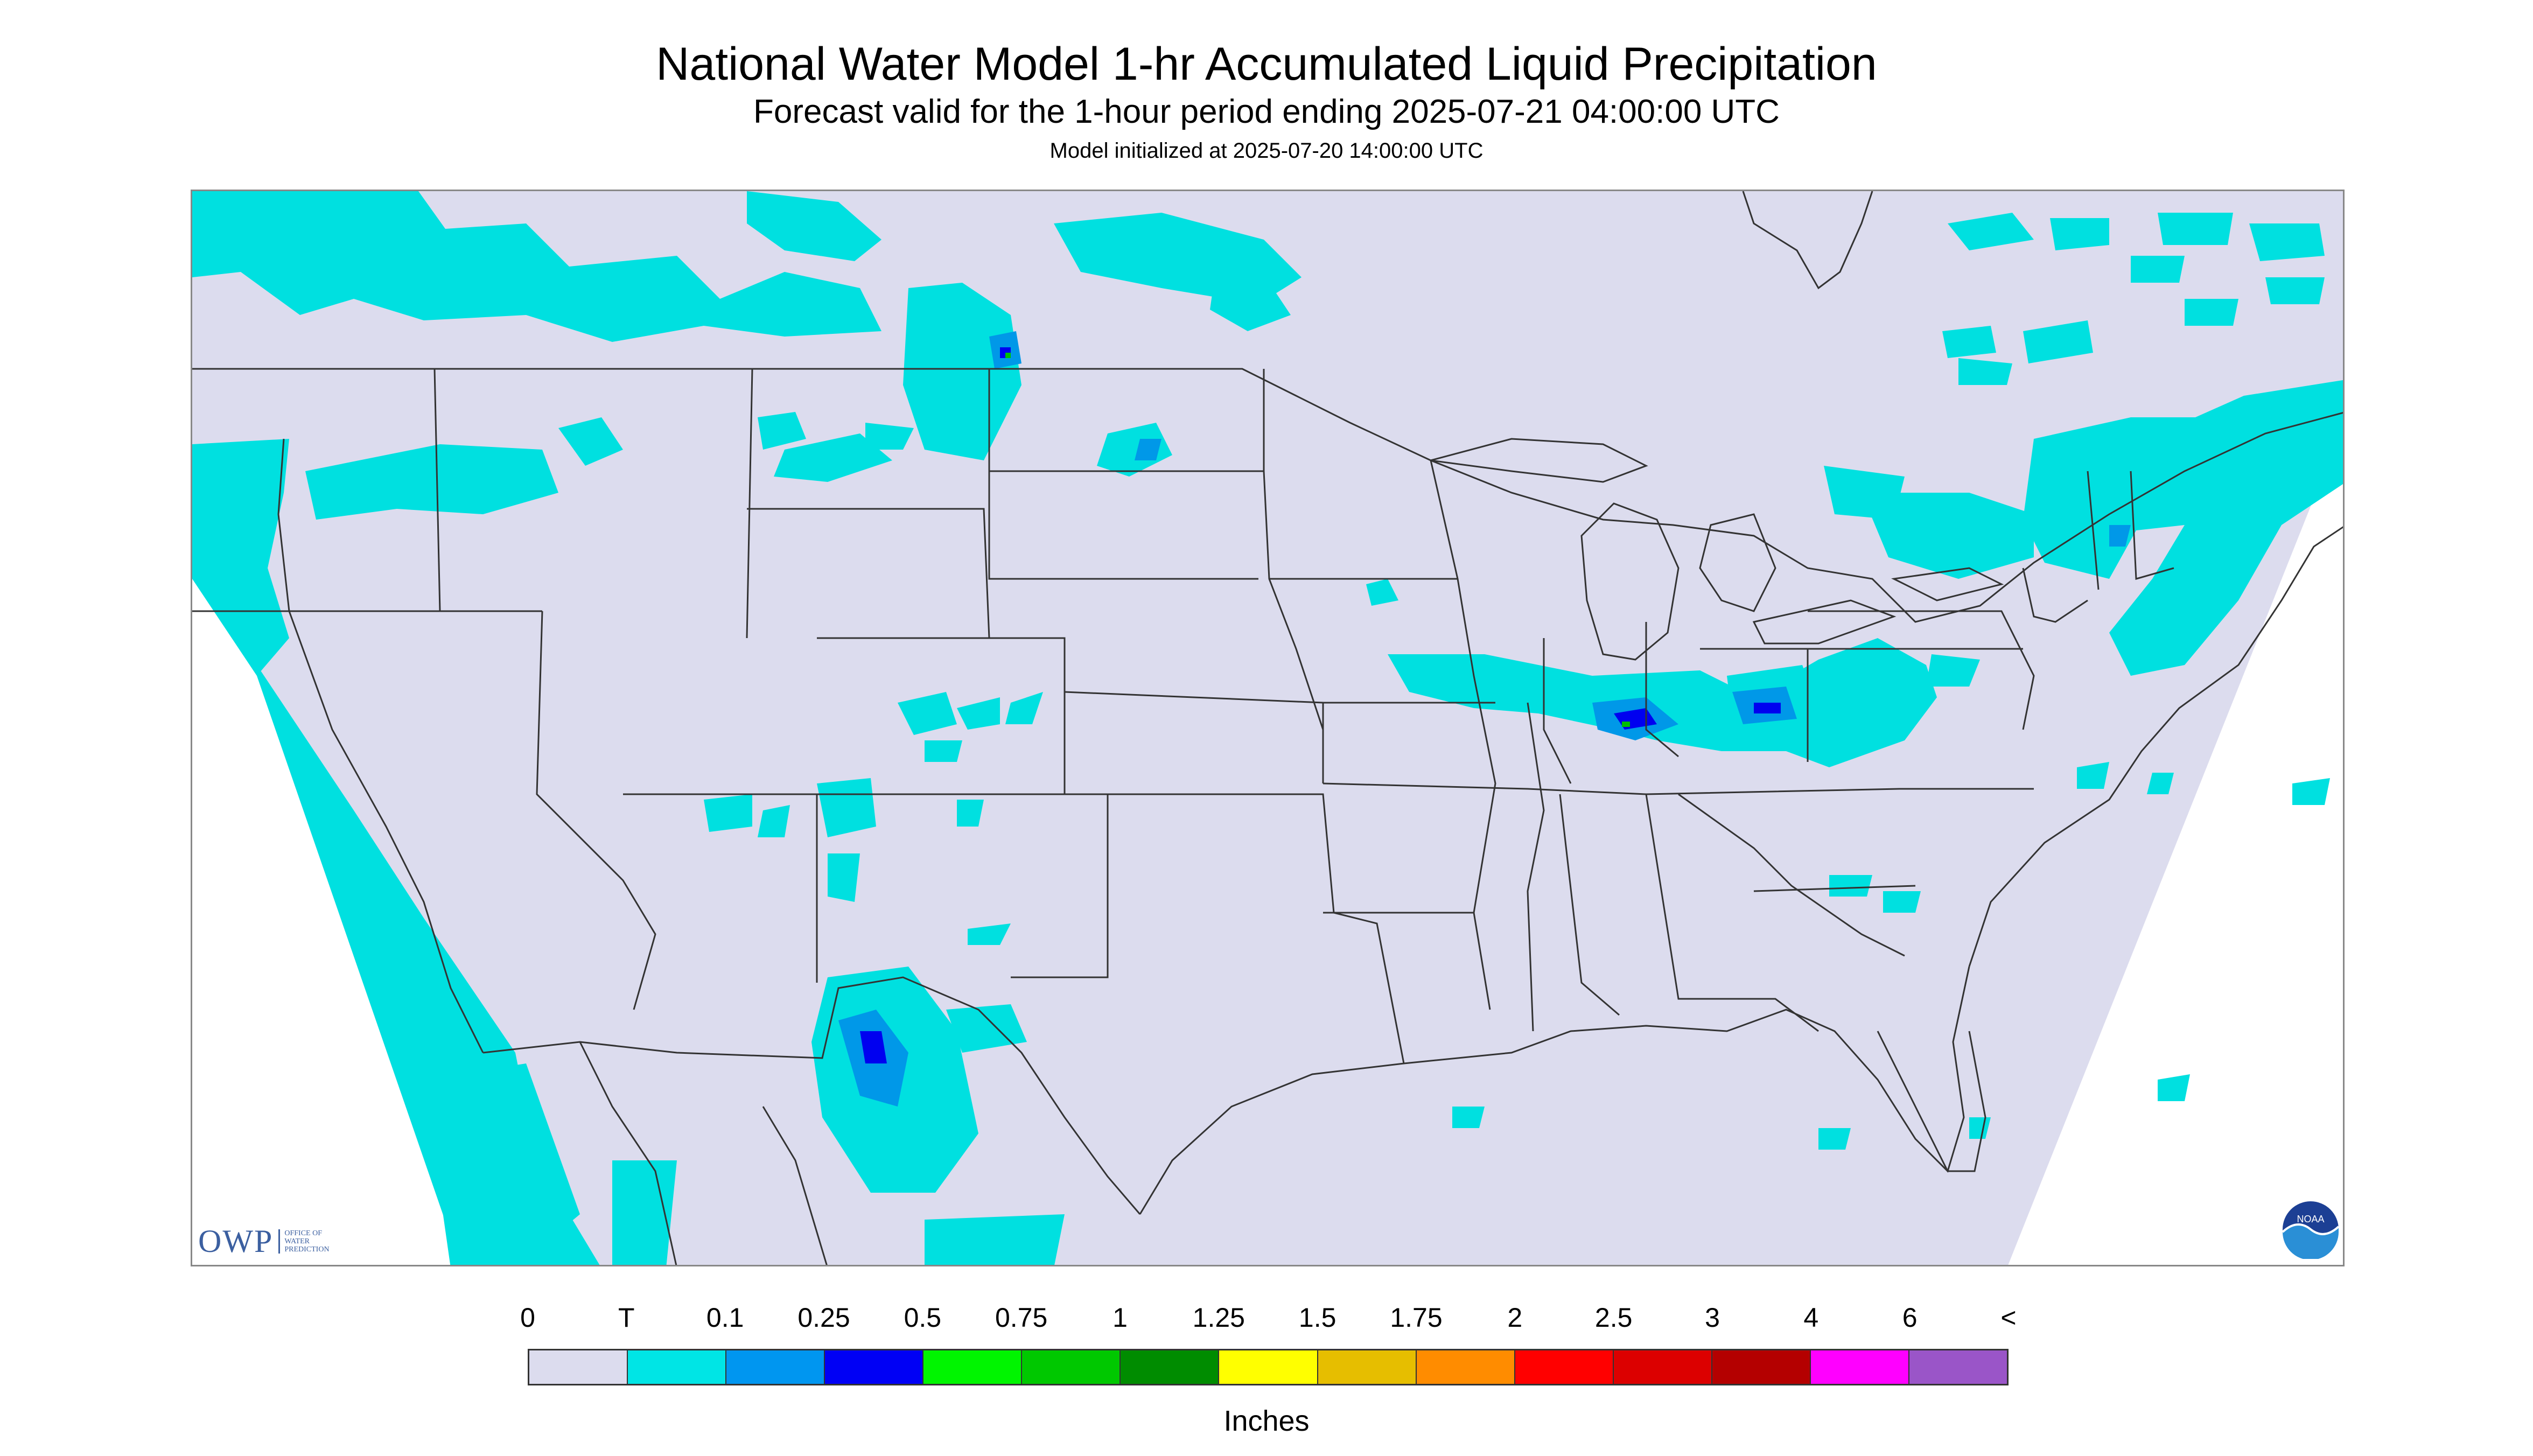 Image resolution: width=2533 pixels, height=1456 pixels. I want to click on precip-heavy-areas, so click(1317, 540).